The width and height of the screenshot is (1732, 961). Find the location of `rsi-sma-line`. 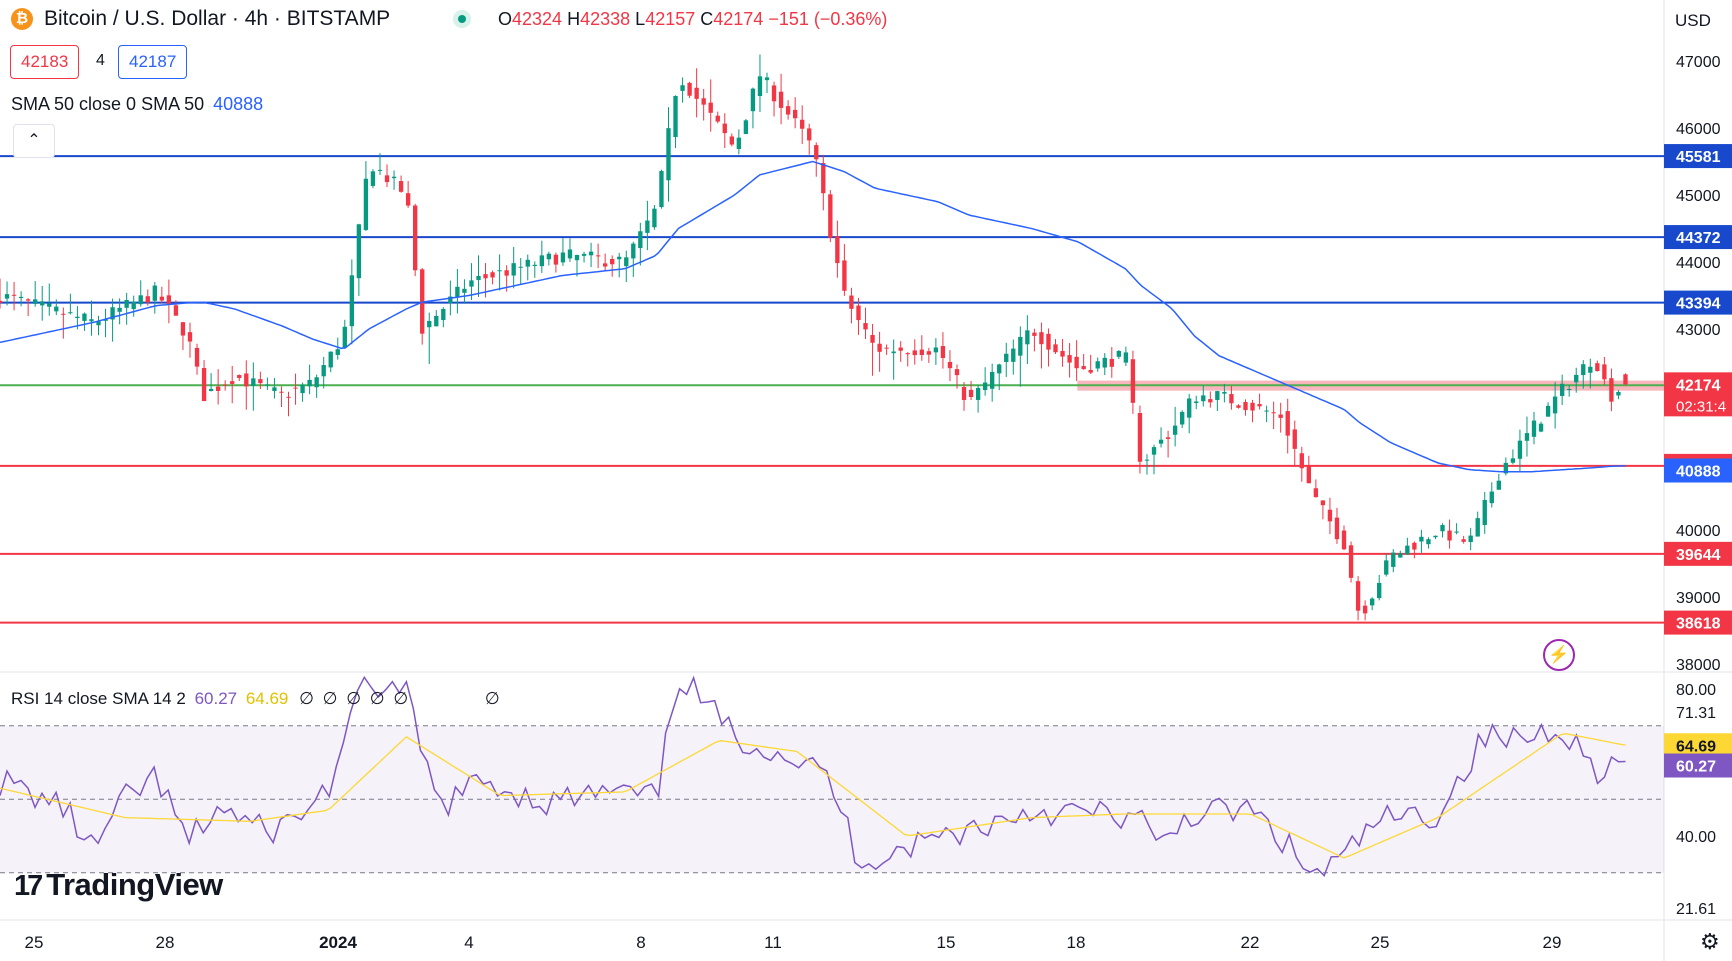

rsi-sma-line is located at coordinates (813, 796).